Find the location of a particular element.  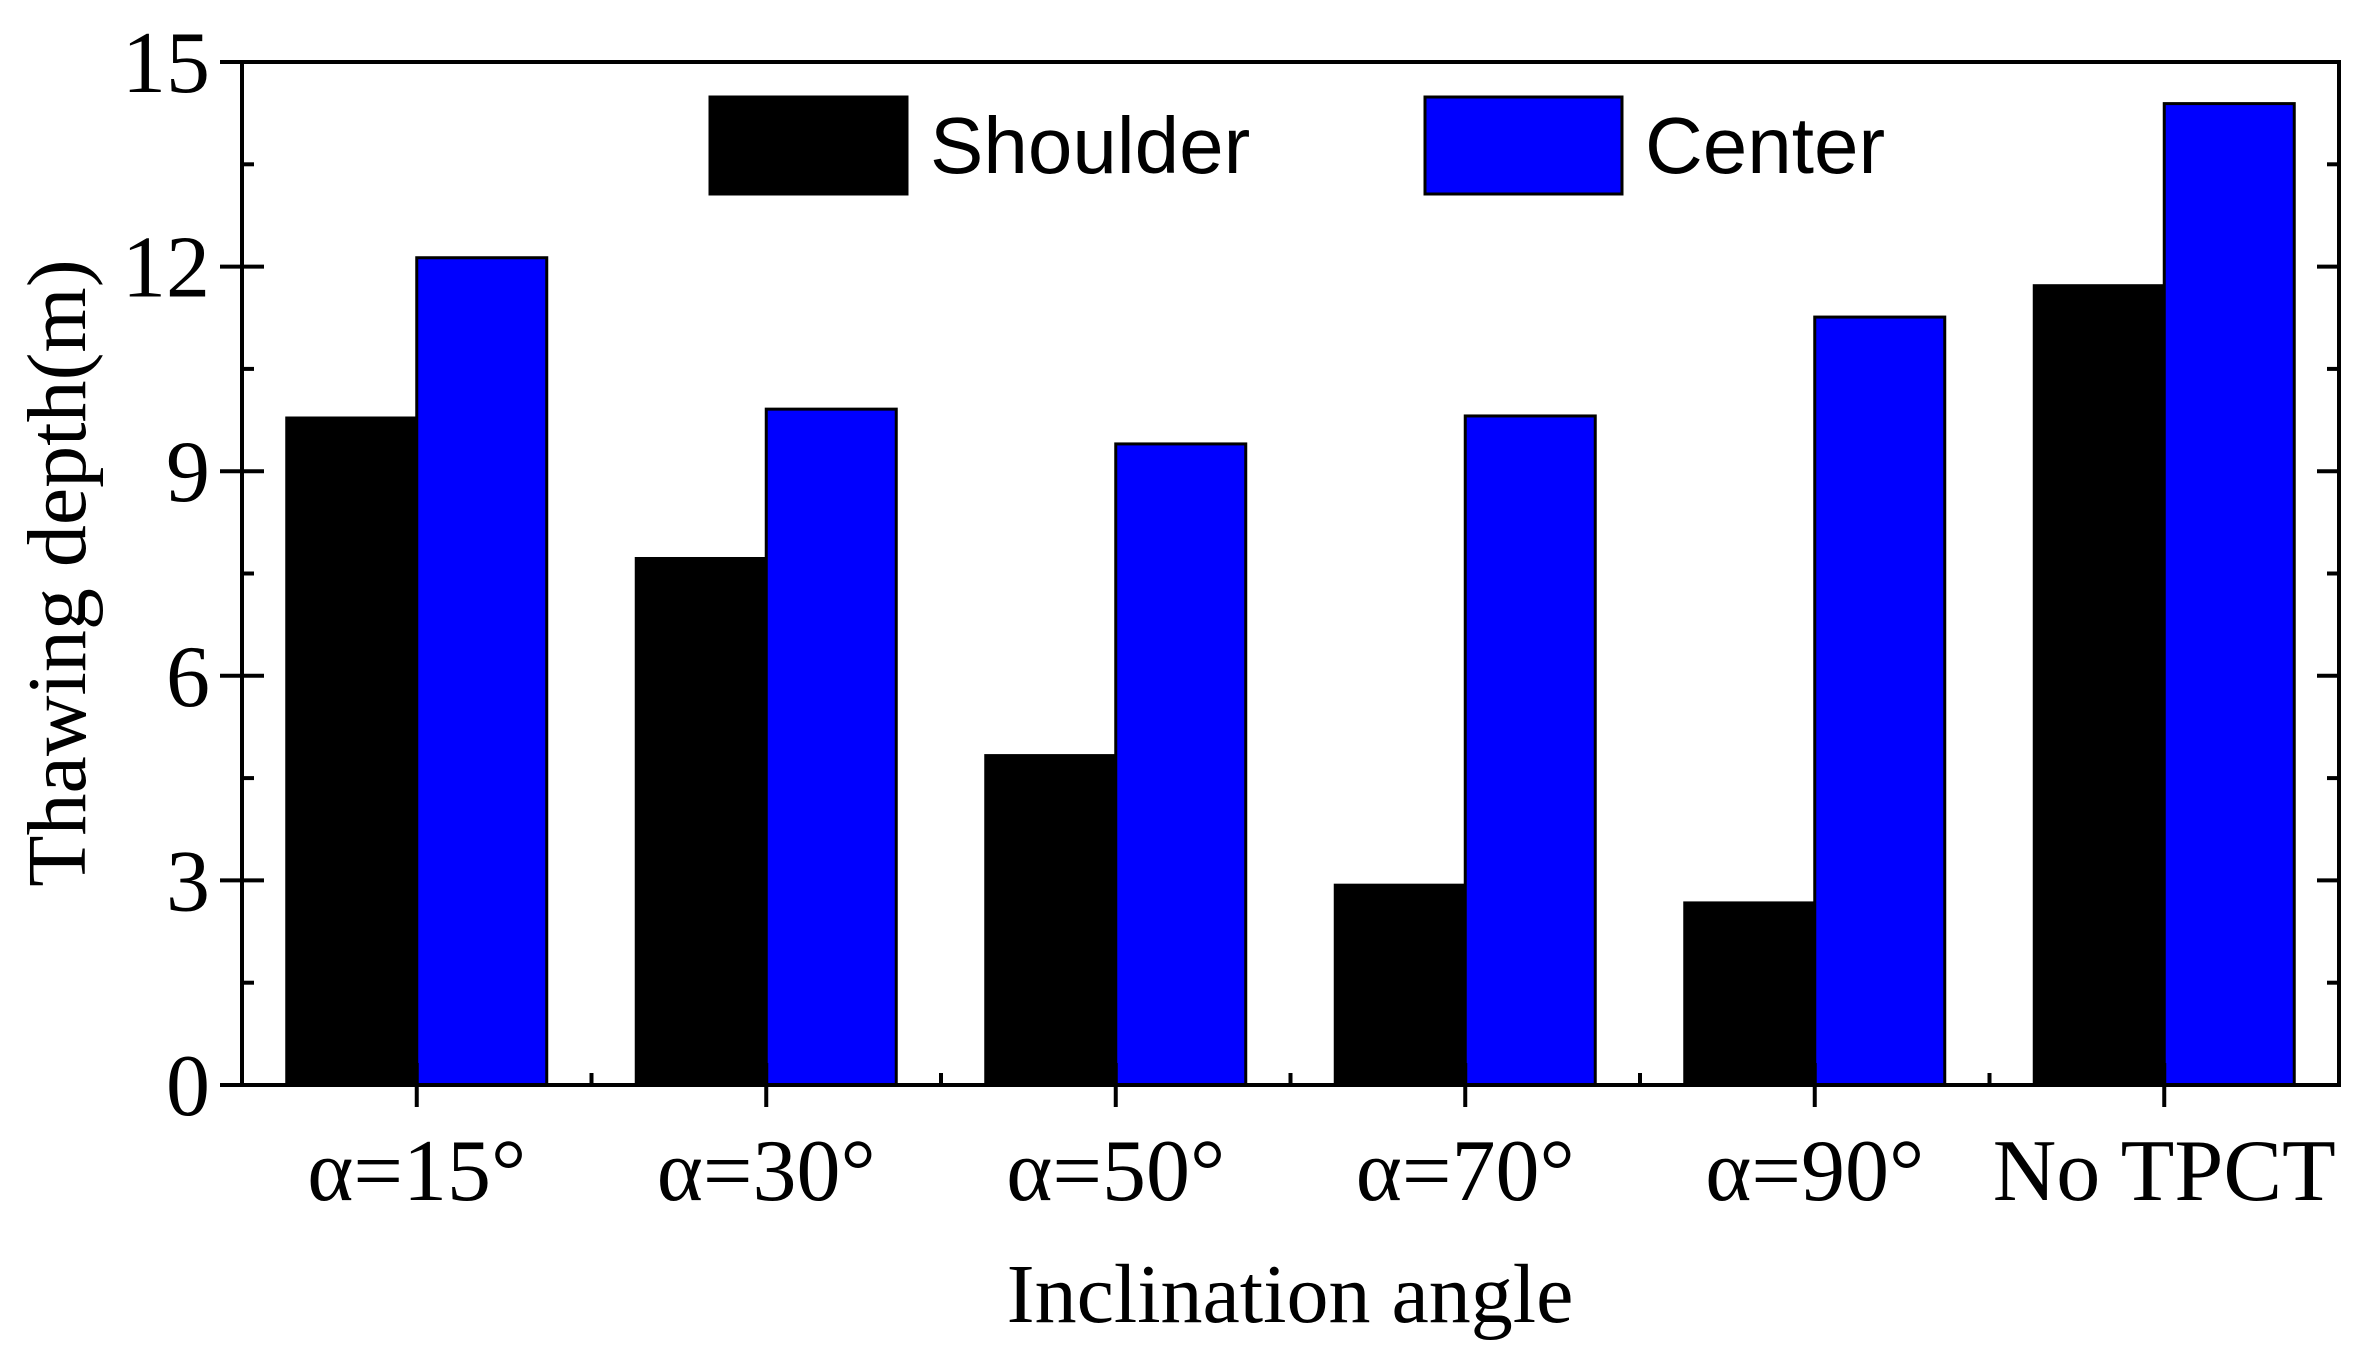

y-tick-label: 9 is located at coordinates (188, 472).